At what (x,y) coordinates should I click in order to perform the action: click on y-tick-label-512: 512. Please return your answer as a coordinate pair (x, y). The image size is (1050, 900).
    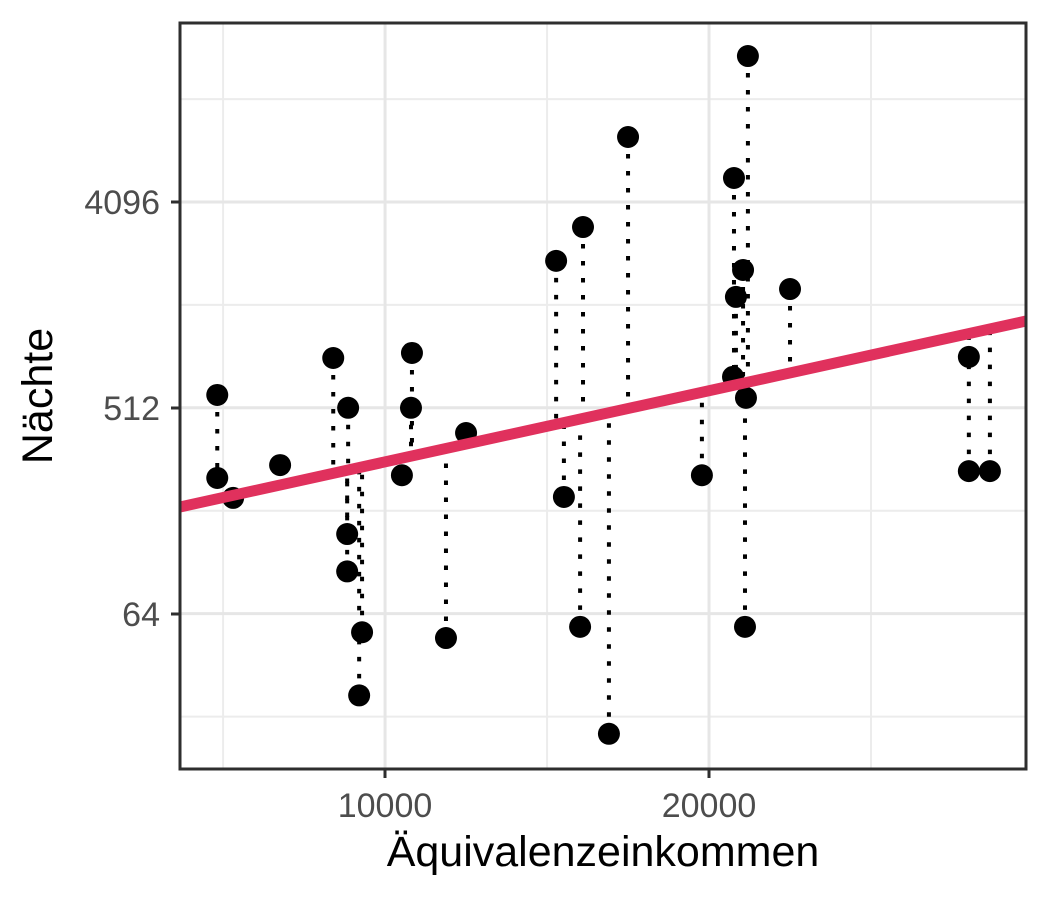
    Looking at the image, I should click on (131, 409).